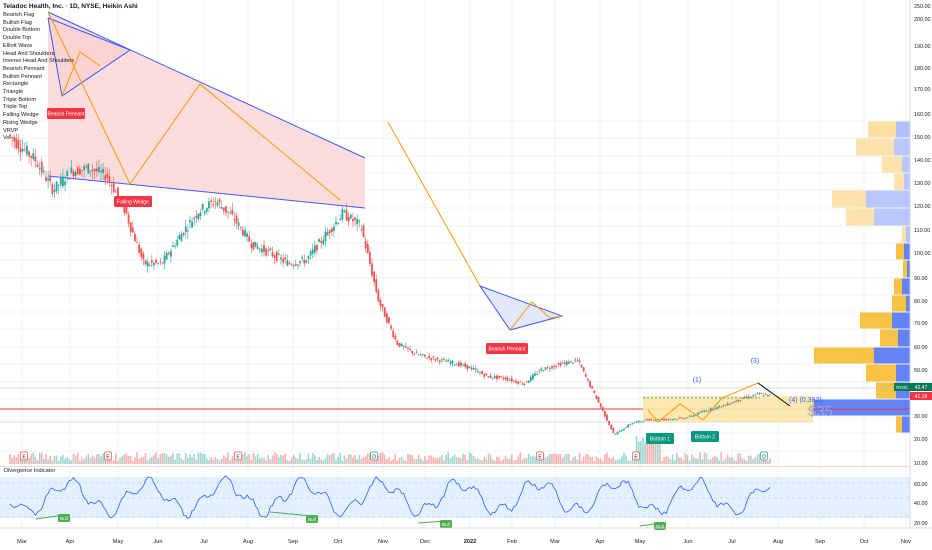 This screenshot has height=550, width=932. Describe the element at coordinates (7, 138) in the screenshot. I see `legend-item: Vol` at that location.